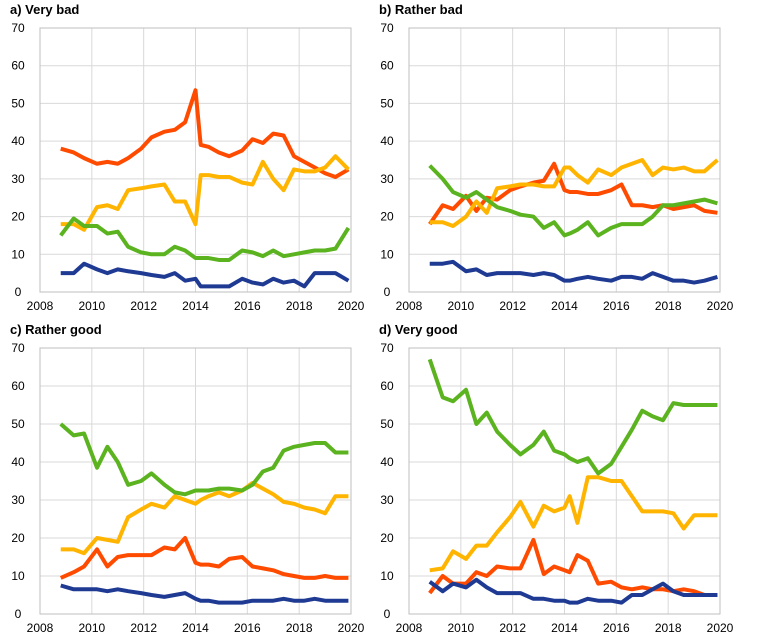  What do you see at coordinates (418, 329) in the screenshot?
I see `chart-title: d) Very good` at bounding box center [418, 329].